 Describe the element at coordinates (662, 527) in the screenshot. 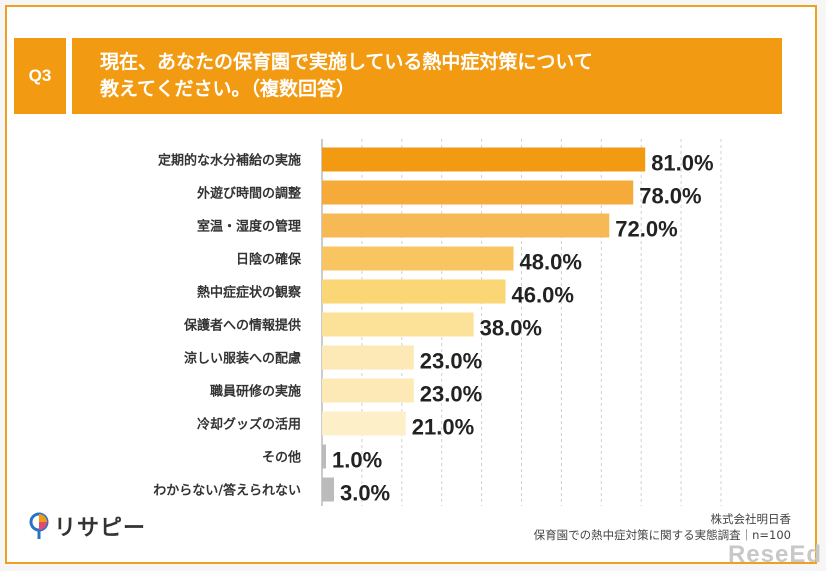

I see `source-footer: 株式会社明日香 保育園での熱中症対策に関する実態調査｜n=100` at that location.